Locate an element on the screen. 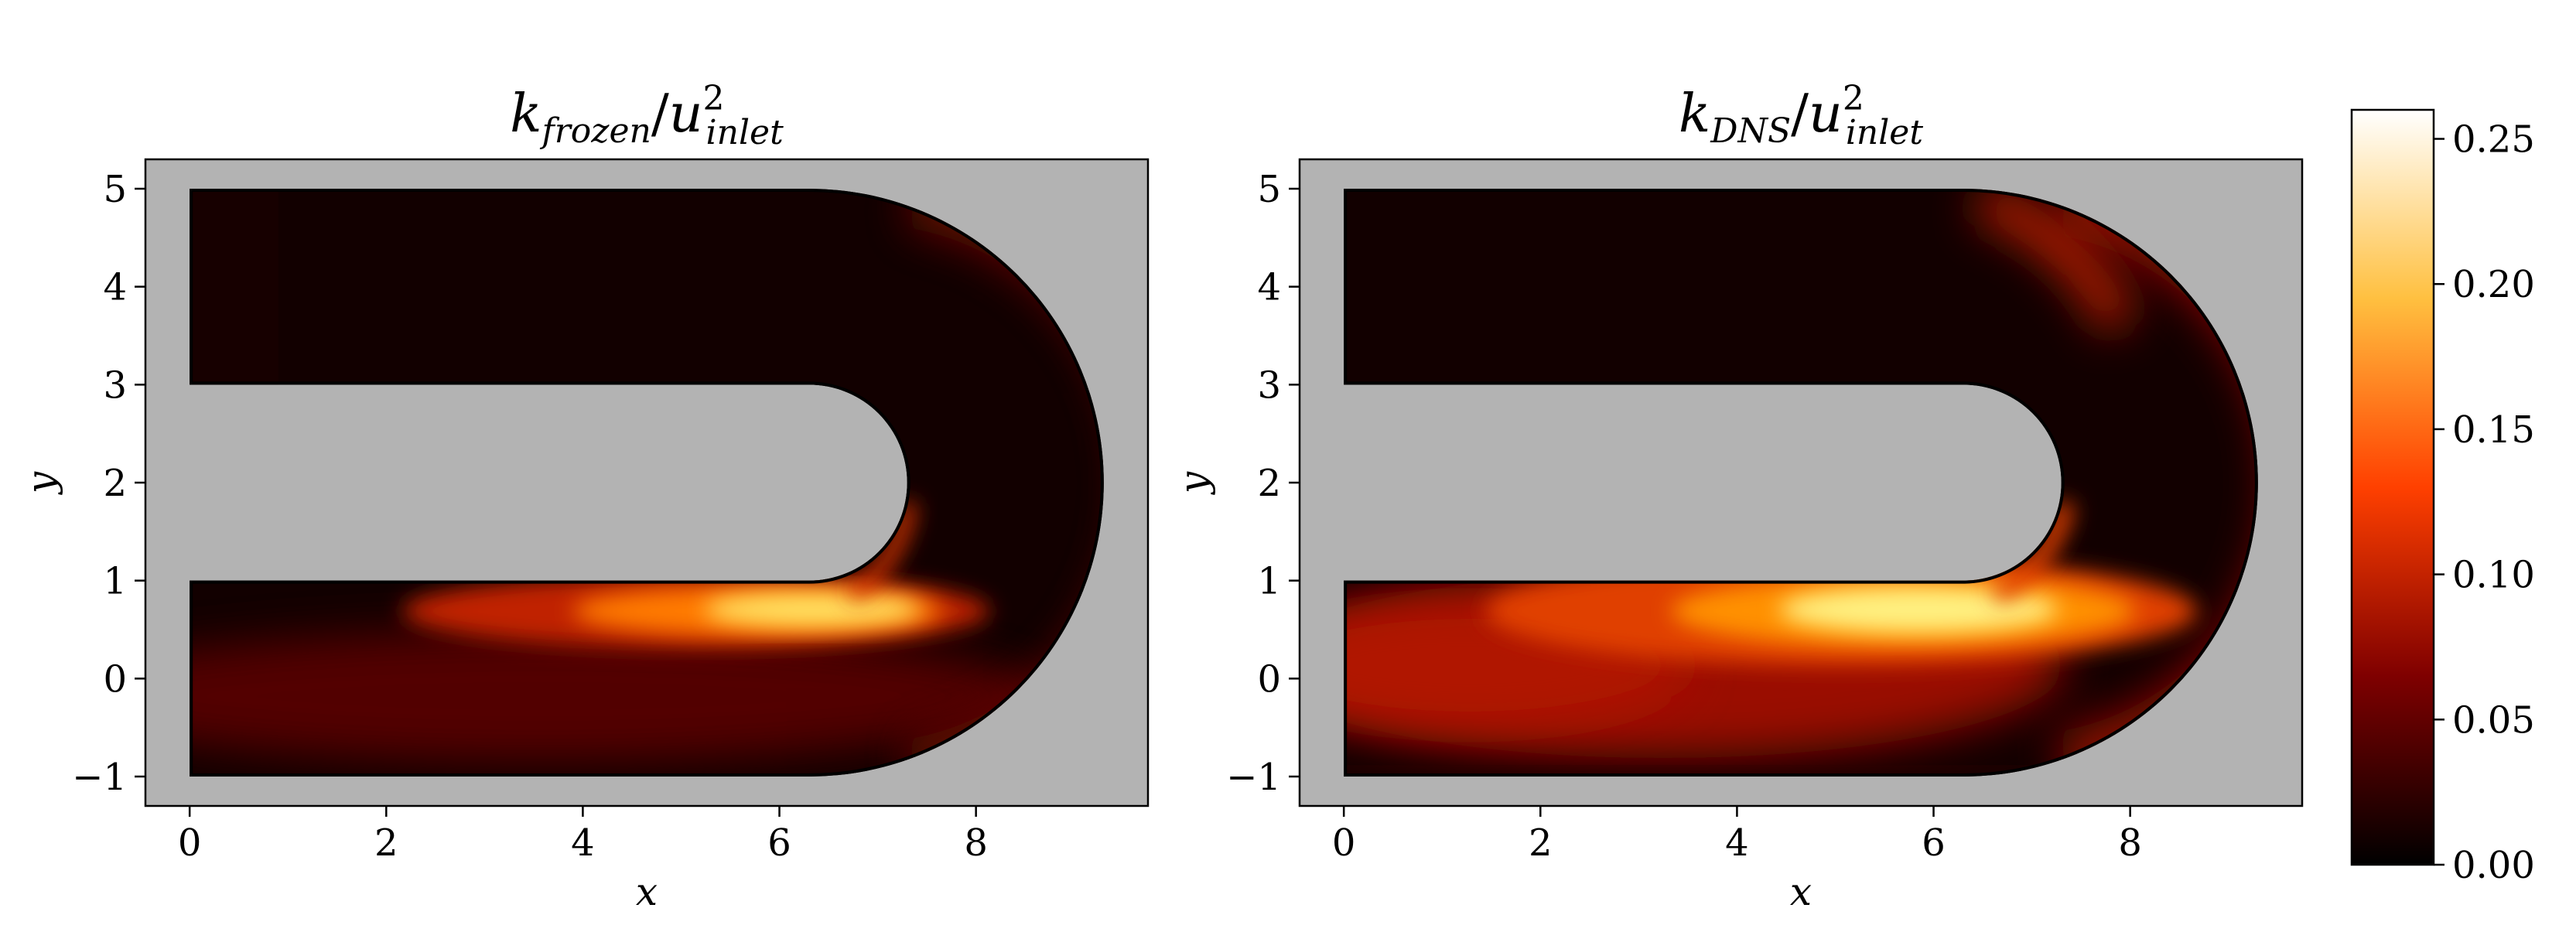 The height and width of the screenshot is (932, 2576). y-tick-label-dns: 3 is located at coordinates (1269, 385).